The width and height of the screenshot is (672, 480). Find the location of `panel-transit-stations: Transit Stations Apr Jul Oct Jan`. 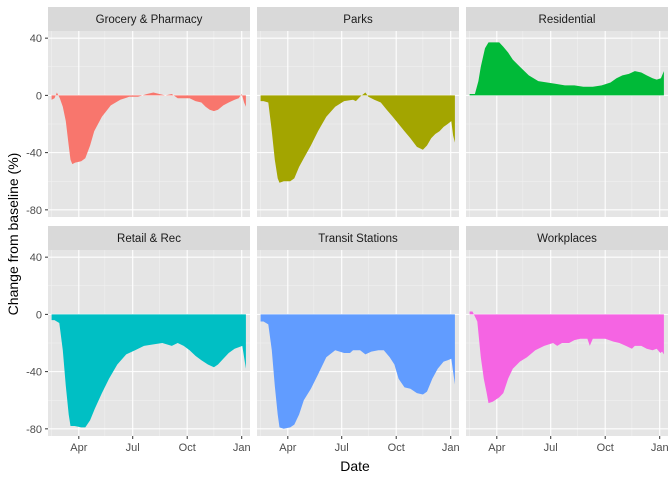

panel-transit-stations: Transit Stations Apr Jul Oct Jan is located at coordinates (358, 340).